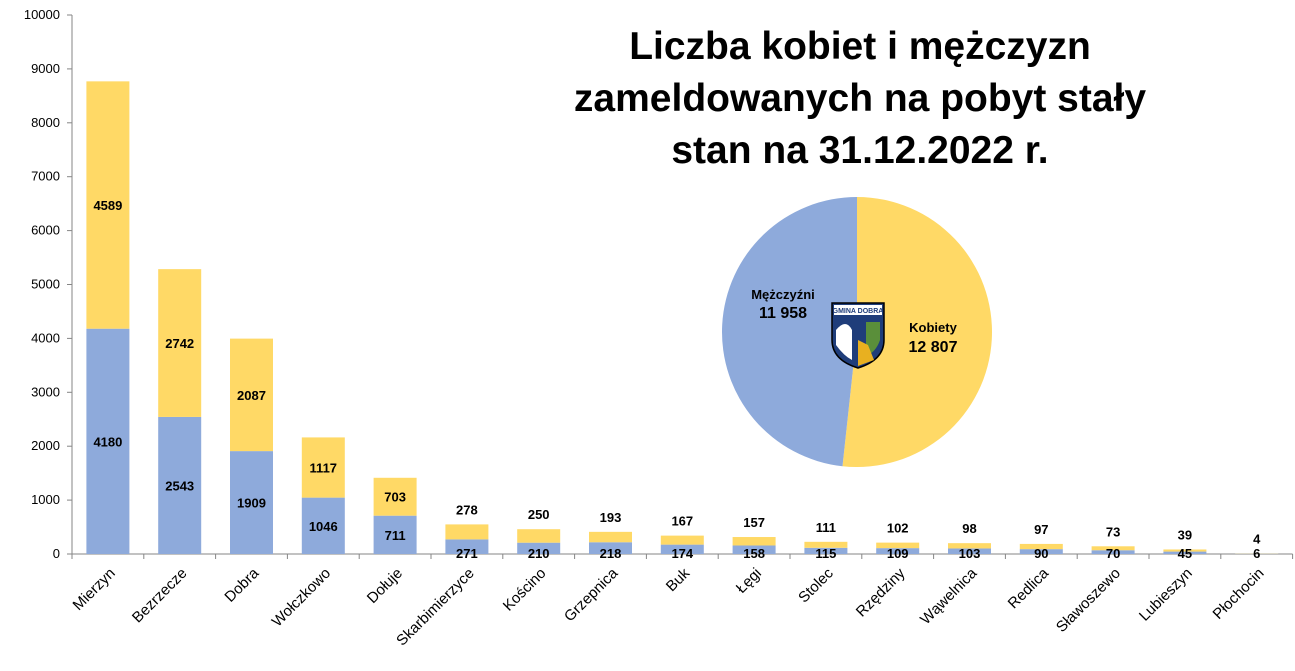 This screenshot has width=1295, height=671. I want to click on data-label-upper: 4589, so click(107, 205).